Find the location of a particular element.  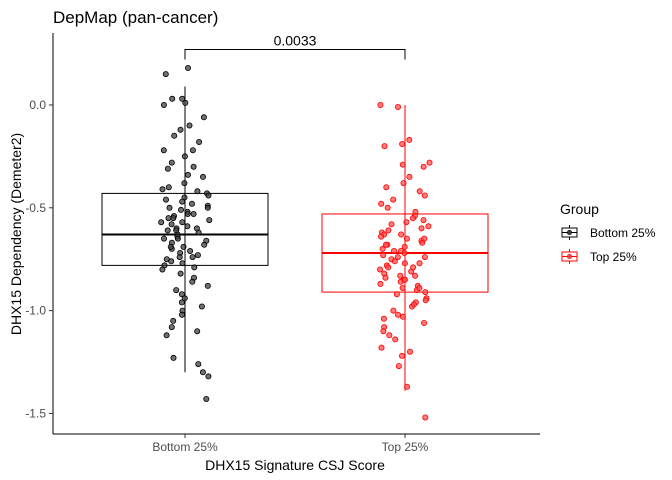

legend-label: Top 25% is located at coordinates (613, 257).